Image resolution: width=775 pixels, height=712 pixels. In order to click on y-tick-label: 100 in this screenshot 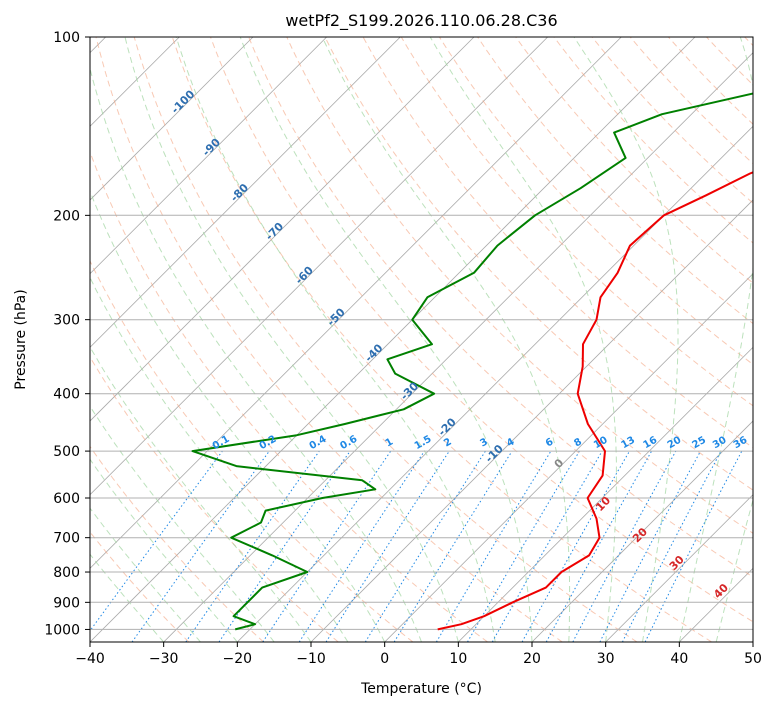, I will do `click(66, 38)`.